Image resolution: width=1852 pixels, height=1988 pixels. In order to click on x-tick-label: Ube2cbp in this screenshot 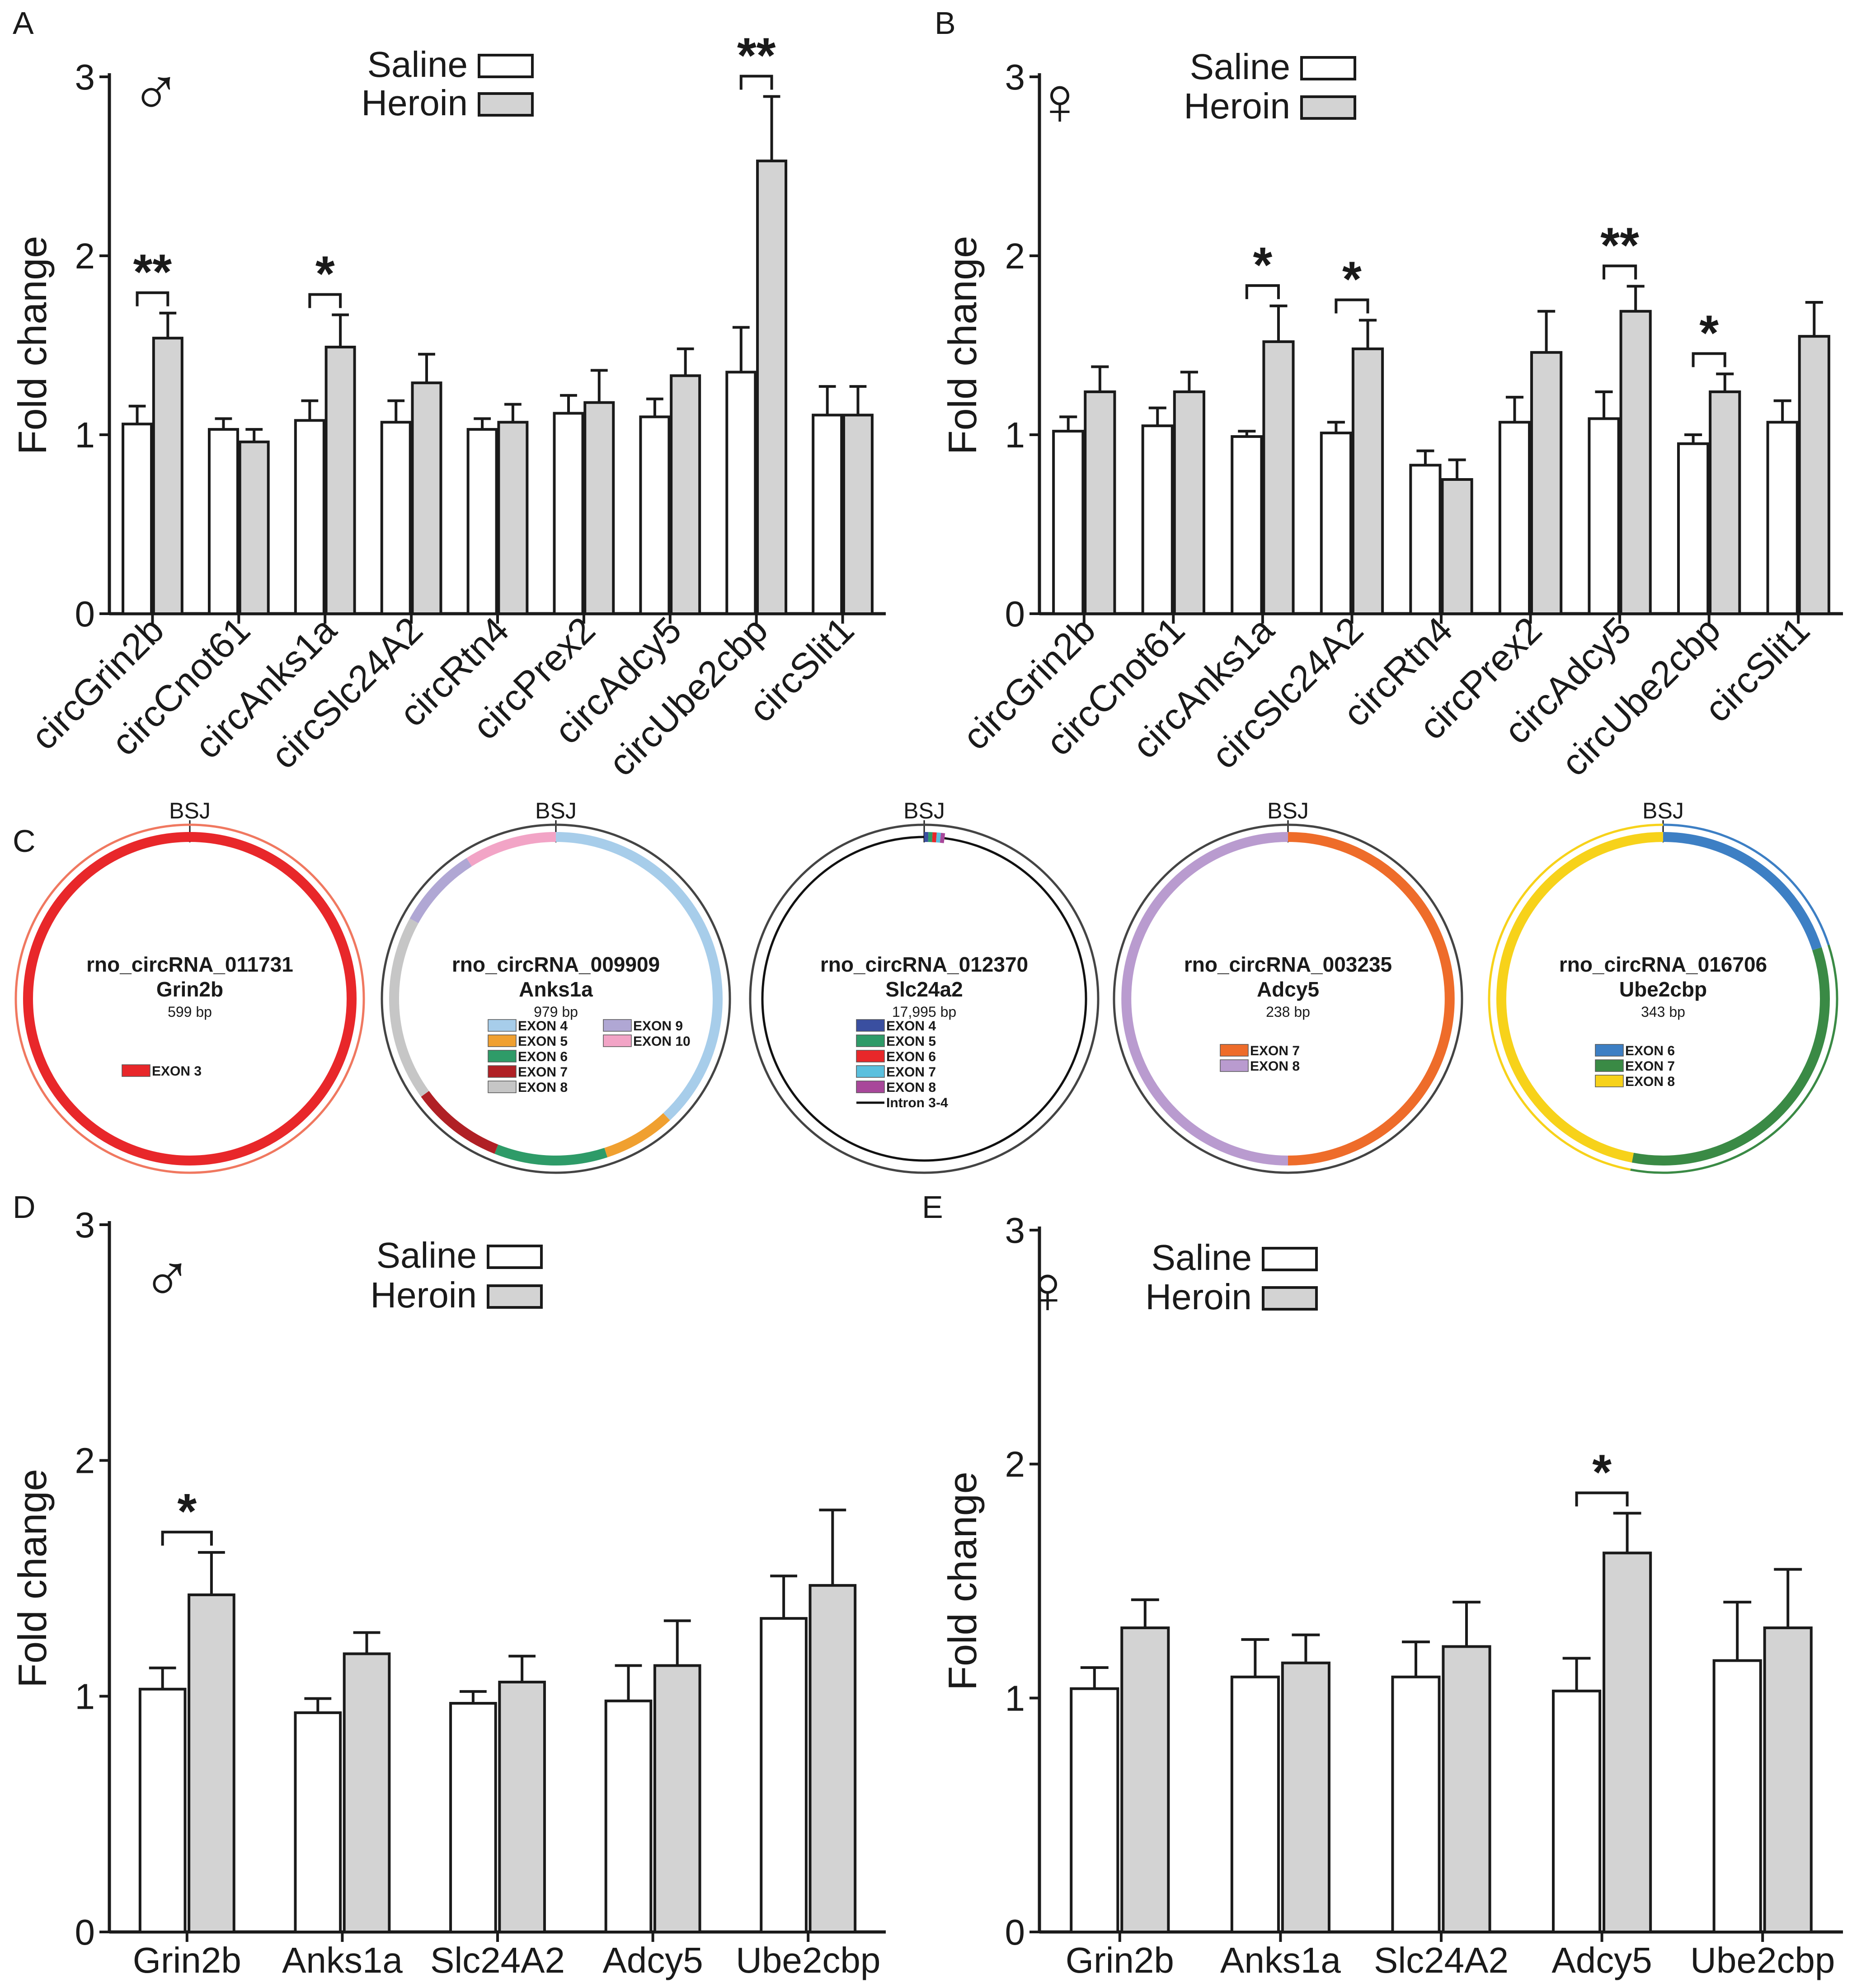, I will do `click(1762, 1960)`.